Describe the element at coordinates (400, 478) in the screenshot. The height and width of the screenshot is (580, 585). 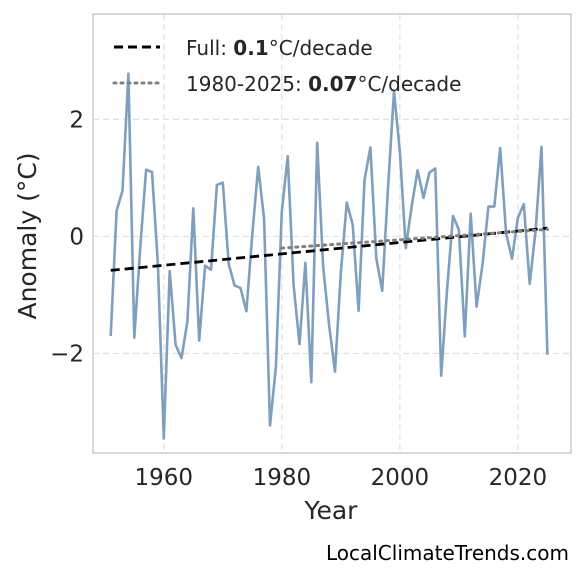
I see `x-tick-label: 2000` at that location.